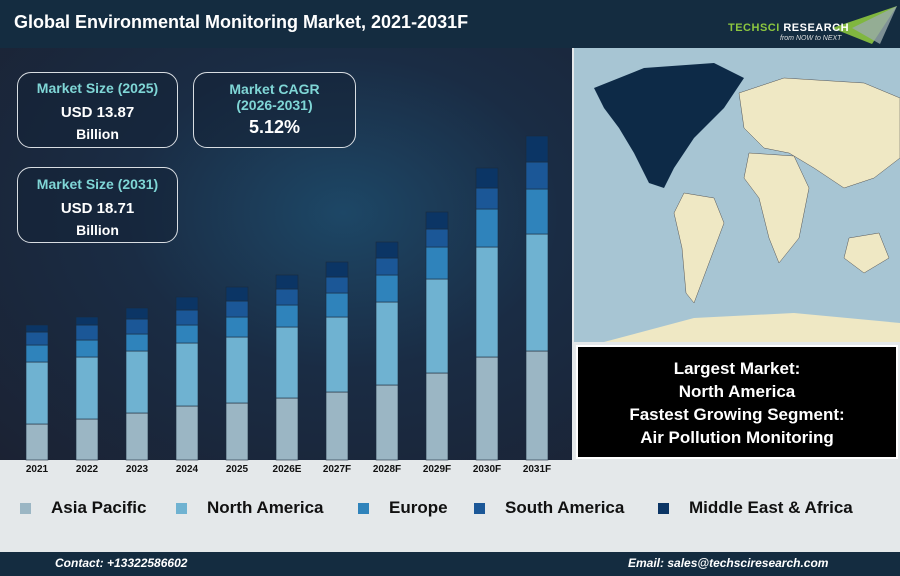 The height and width of the screenshot is (576, 900). I want to click on legend-item: South America, so click(549, 508).